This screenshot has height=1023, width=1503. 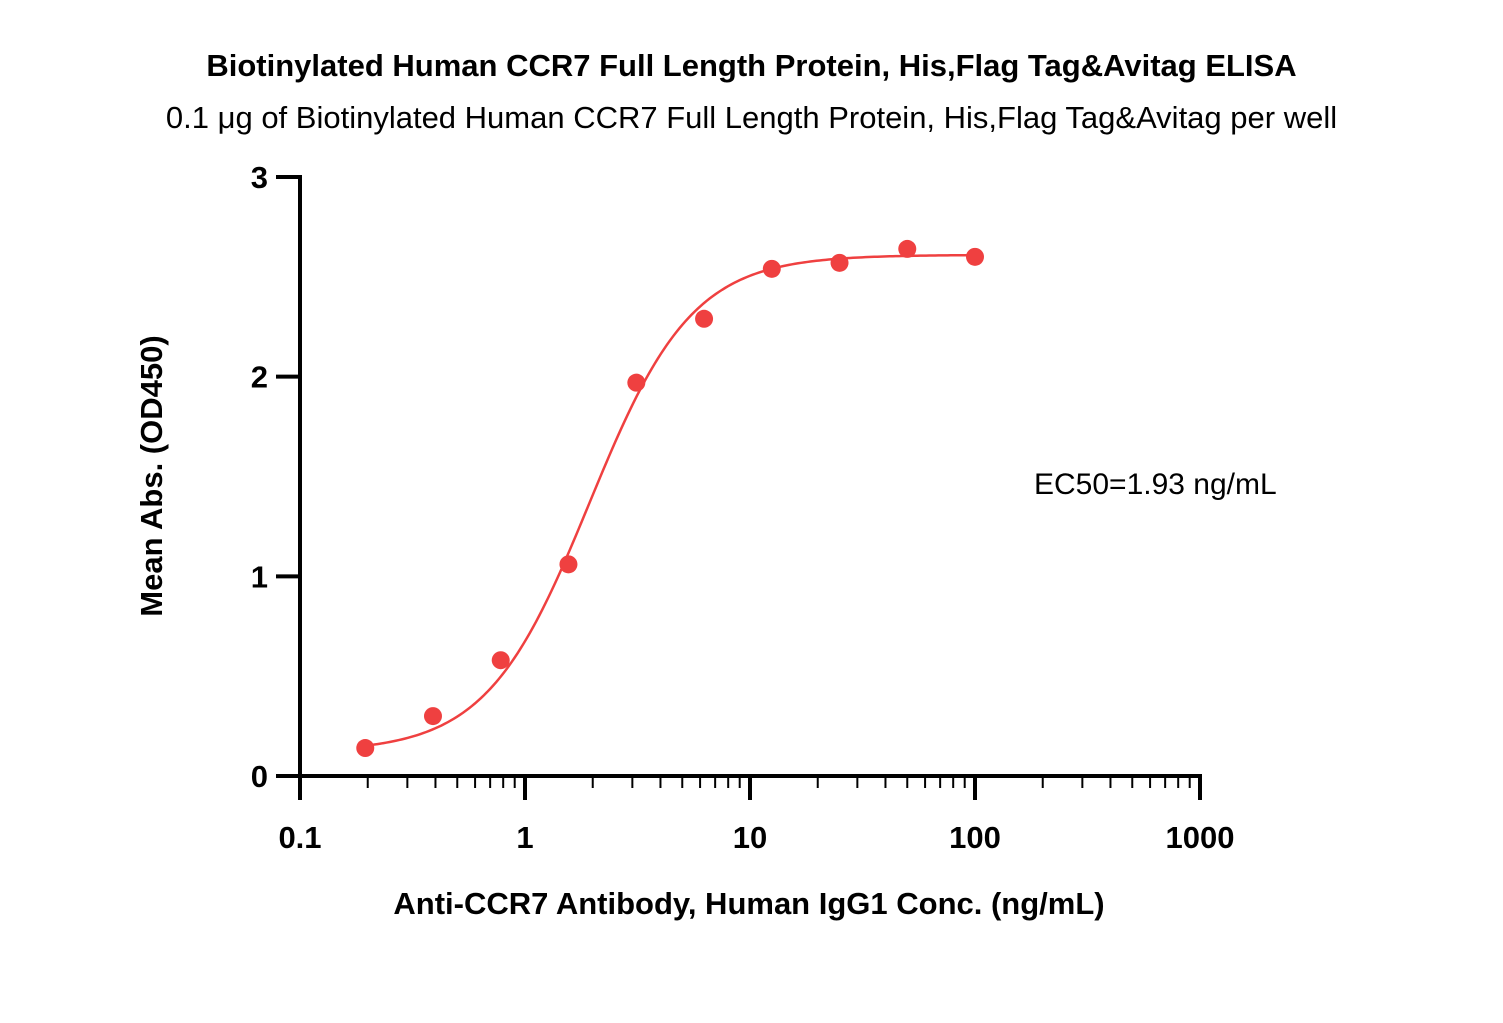 What do you see at coordinates (975, 837) in the screenshot?
I see `x-tick-label-100: 100` at bounding box center [975, 837].